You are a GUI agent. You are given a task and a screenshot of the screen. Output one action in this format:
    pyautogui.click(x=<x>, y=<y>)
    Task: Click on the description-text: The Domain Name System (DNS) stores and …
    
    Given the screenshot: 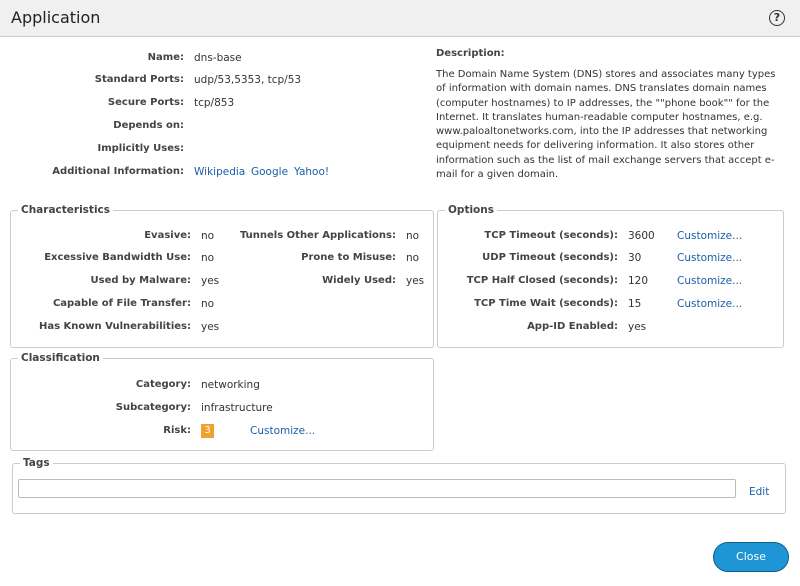 What is the action you would take?
    pyautogui.click(x=606, y=125)
    